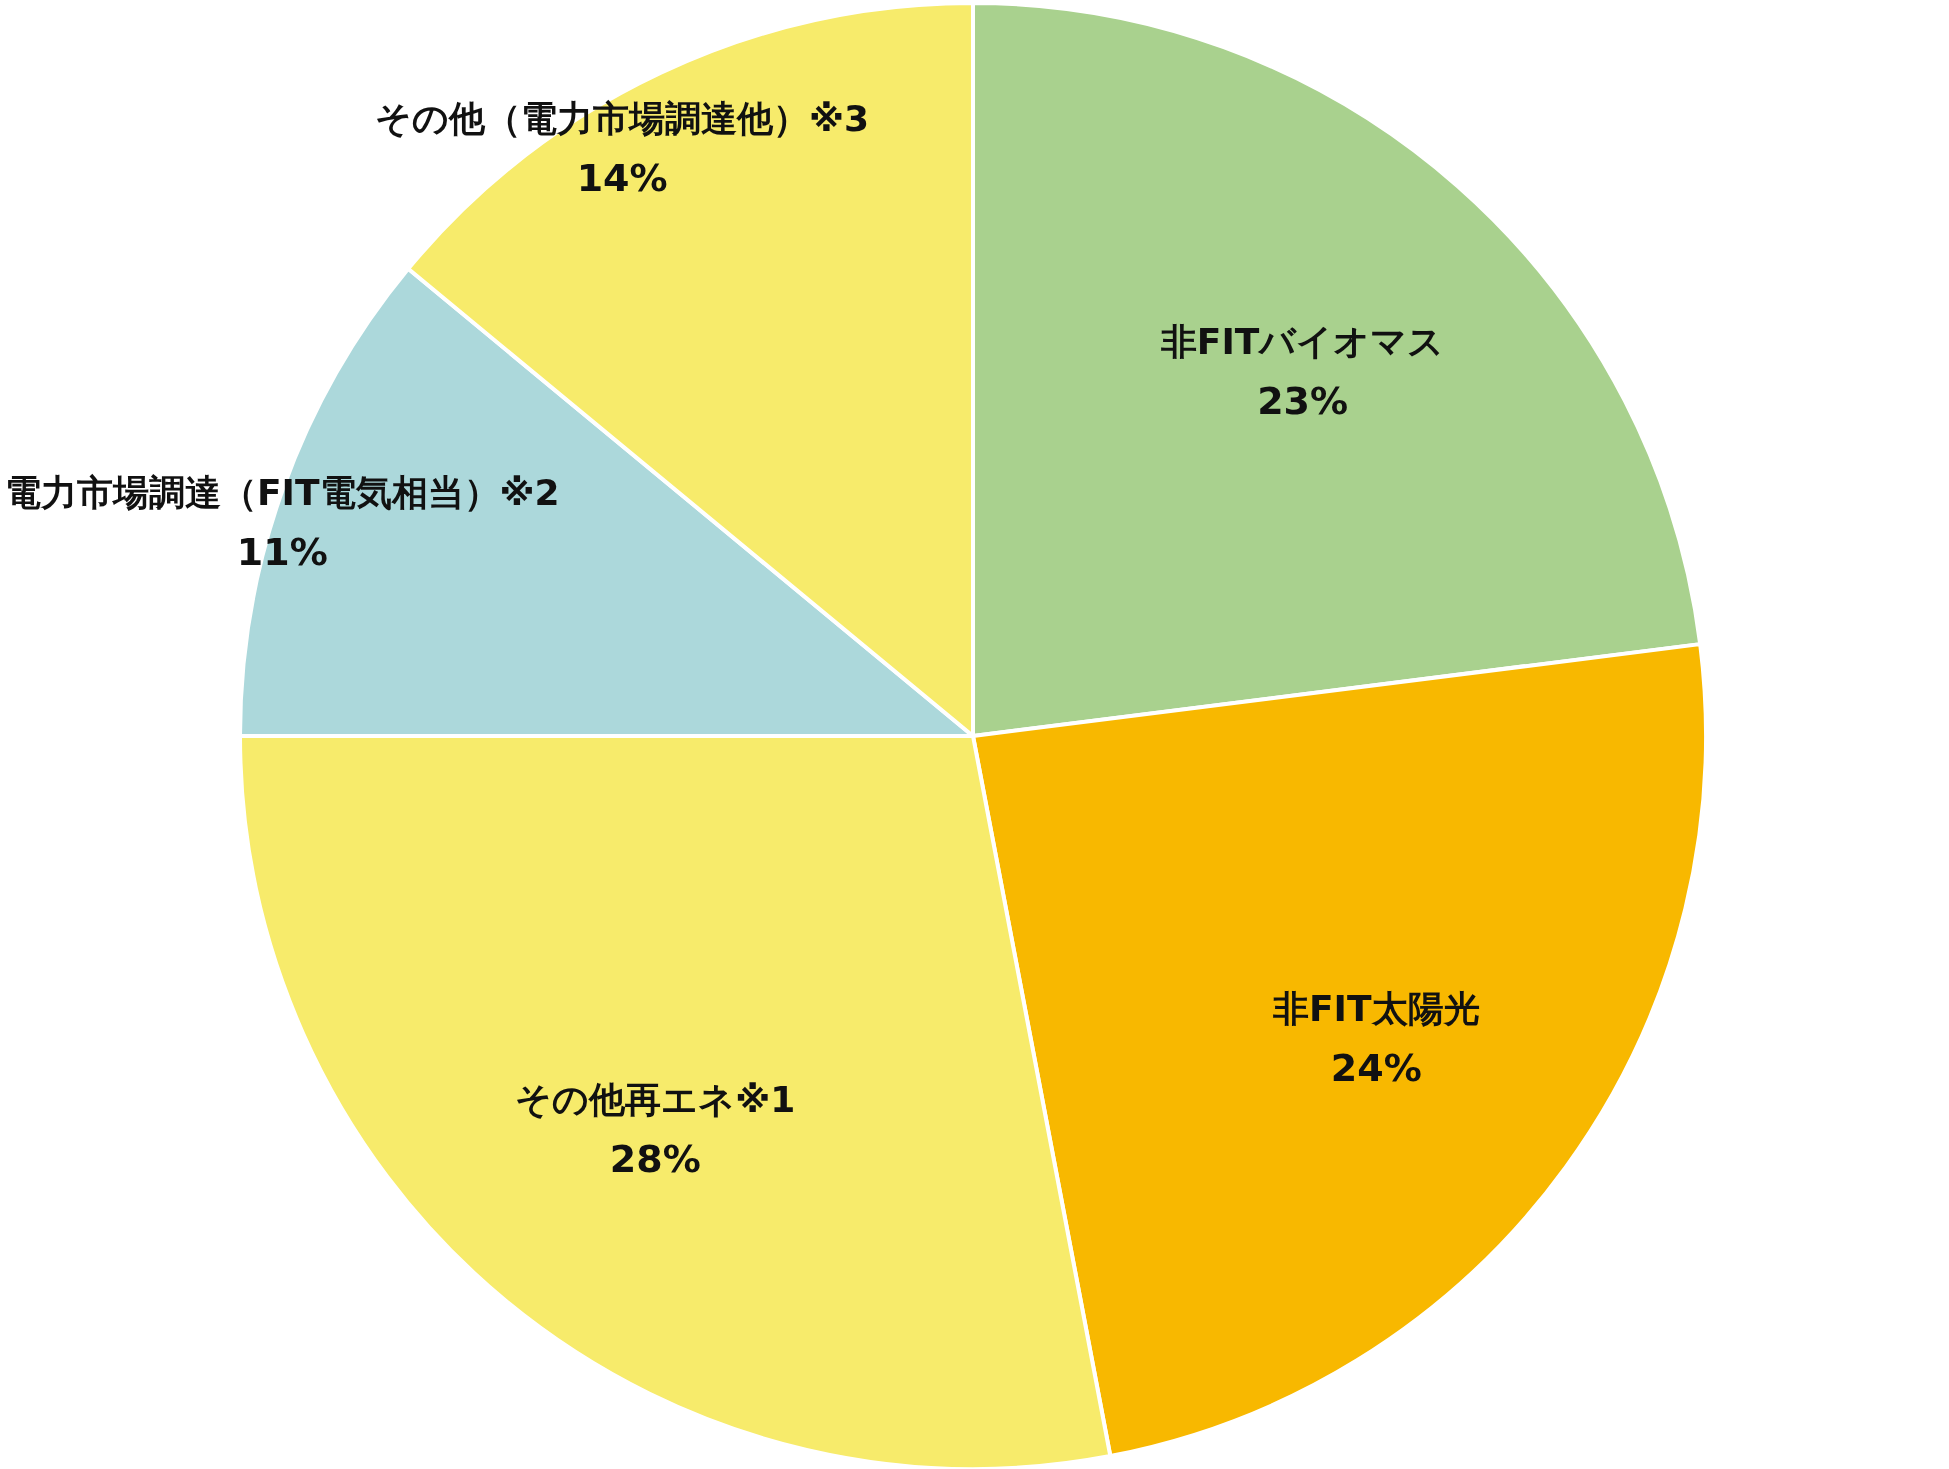 The height and width of the screenshot is (1469, 1949). Describe the element at coordinates (622, 178) in the screenshot. I see `data-label: 14%` at that location.